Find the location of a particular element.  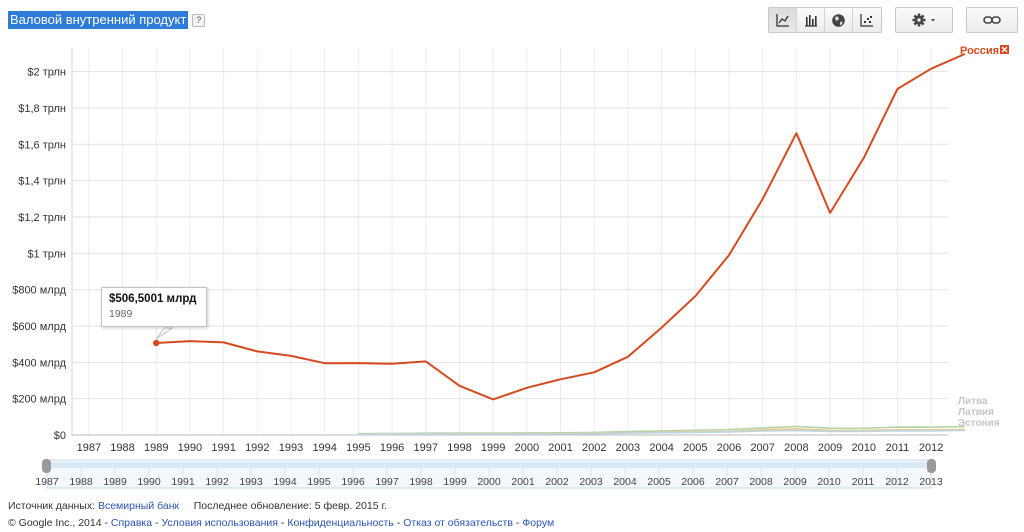

timeline-label: 2010 is located at coordinates (829, 482).